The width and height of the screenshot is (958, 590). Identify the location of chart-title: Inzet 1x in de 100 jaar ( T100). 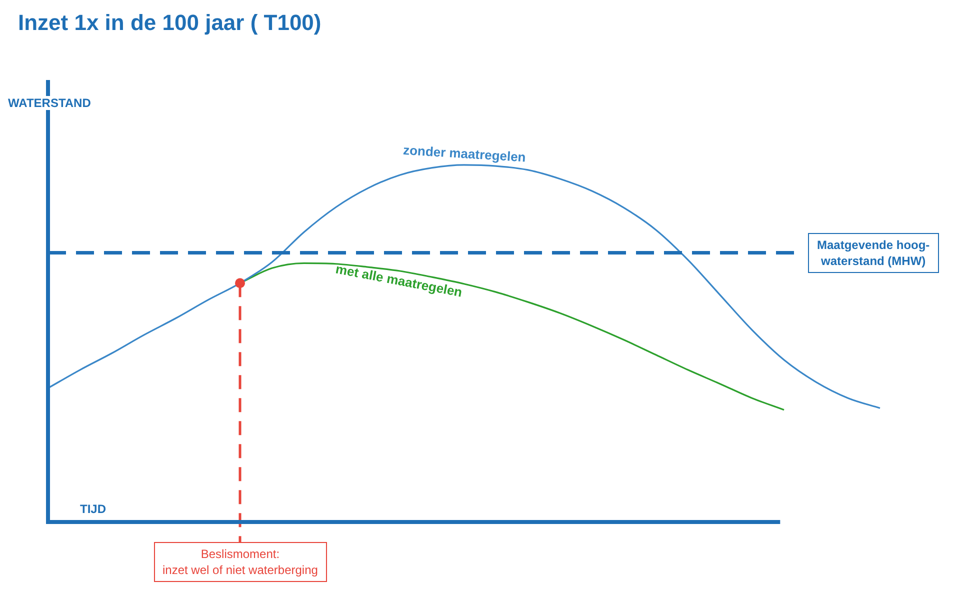
(170, 23).